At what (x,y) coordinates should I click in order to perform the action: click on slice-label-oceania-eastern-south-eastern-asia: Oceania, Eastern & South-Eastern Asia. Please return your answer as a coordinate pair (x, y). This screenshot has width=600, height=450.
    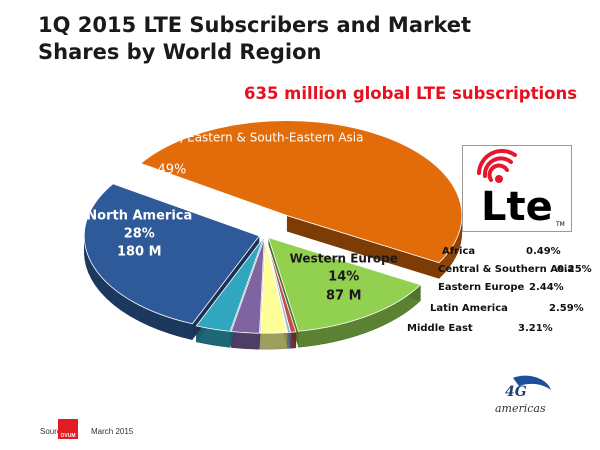
    Looking at the image, I should click on (246, 138).